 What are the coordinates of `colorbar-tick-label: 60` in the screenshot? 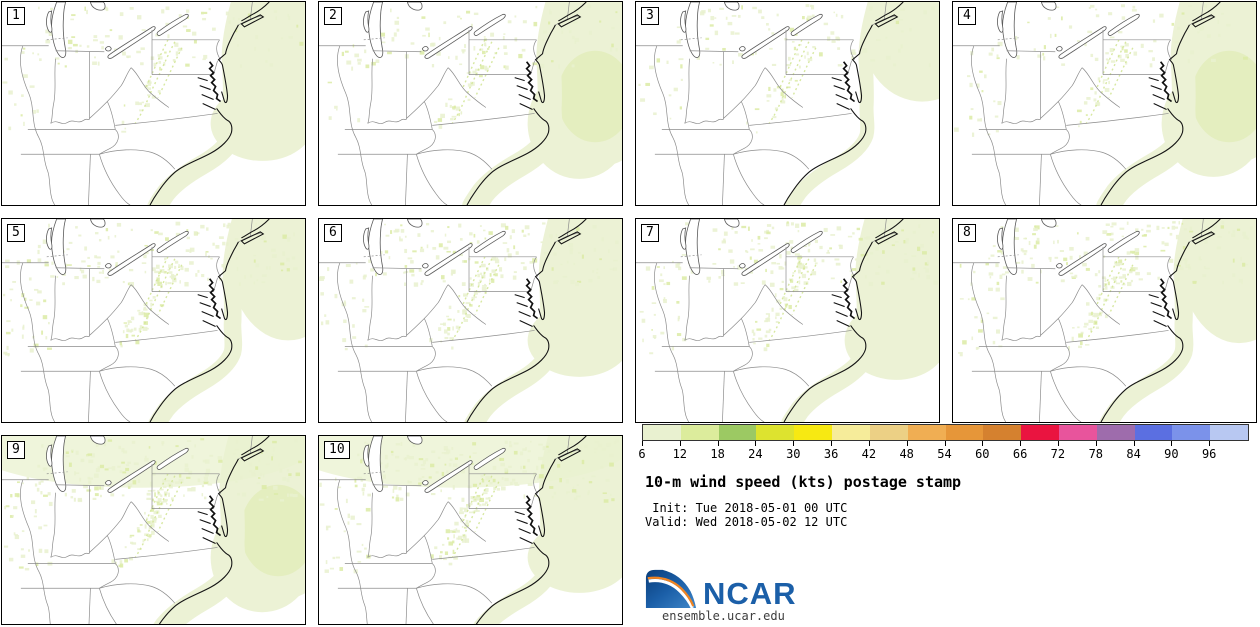 It's located at (982, 454).